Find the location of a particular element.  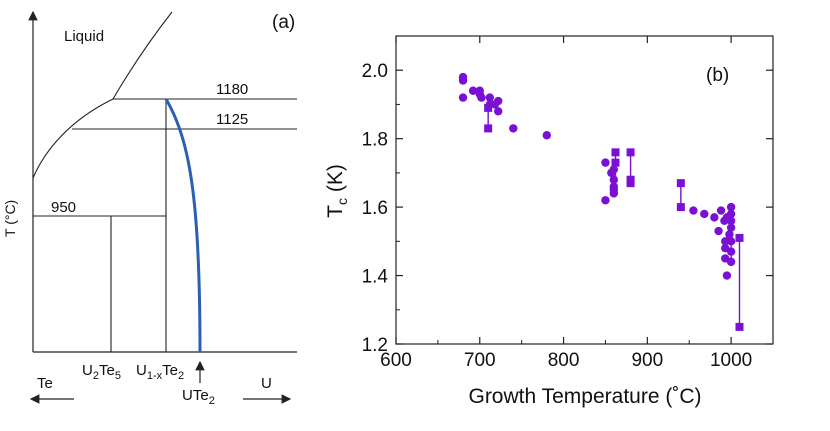

u-end-label: U is located at coordinates (266, 383).